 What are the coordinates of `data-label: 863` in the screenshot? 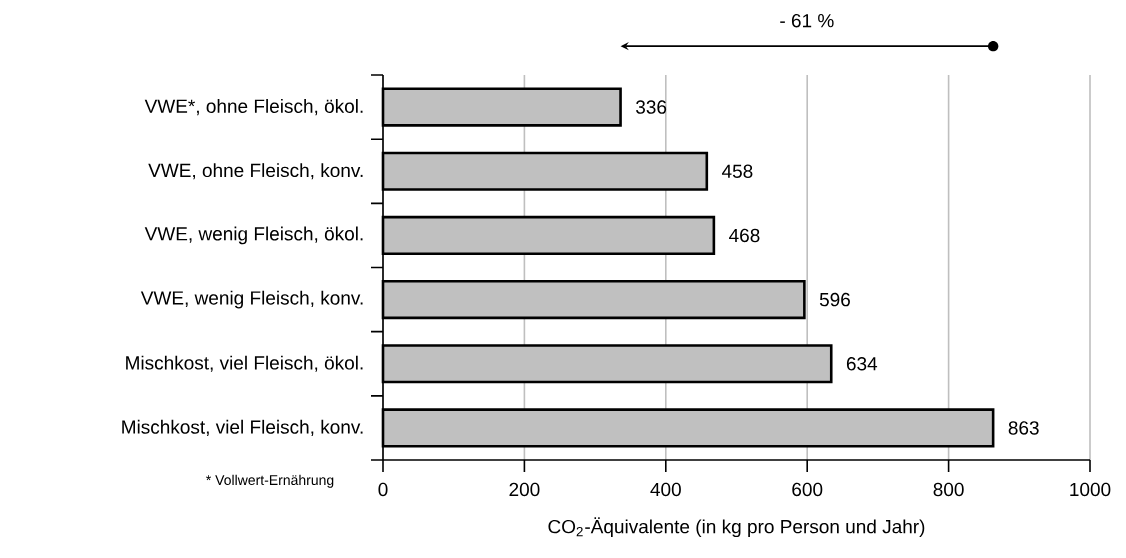 It's located at (1023, 428).